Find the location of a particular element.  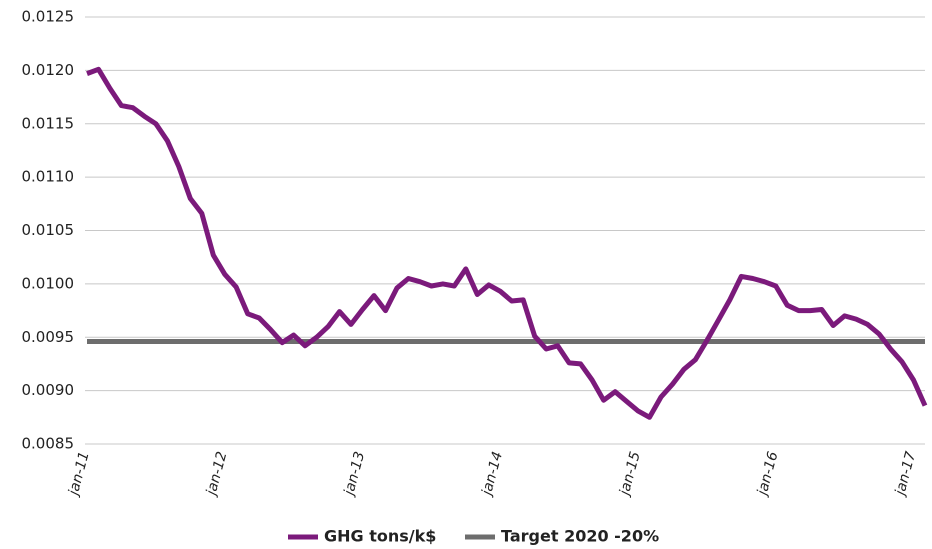

x-tick-label: jan-15 is located at coordinates (629, 474).